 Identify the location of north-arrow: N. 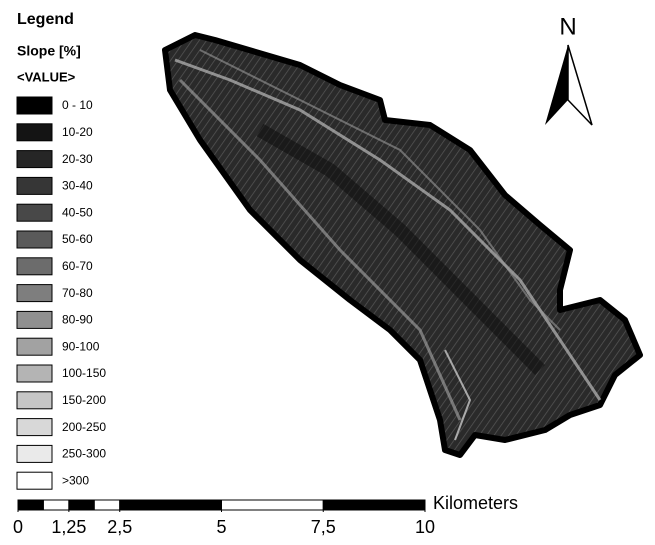
(569, 69).